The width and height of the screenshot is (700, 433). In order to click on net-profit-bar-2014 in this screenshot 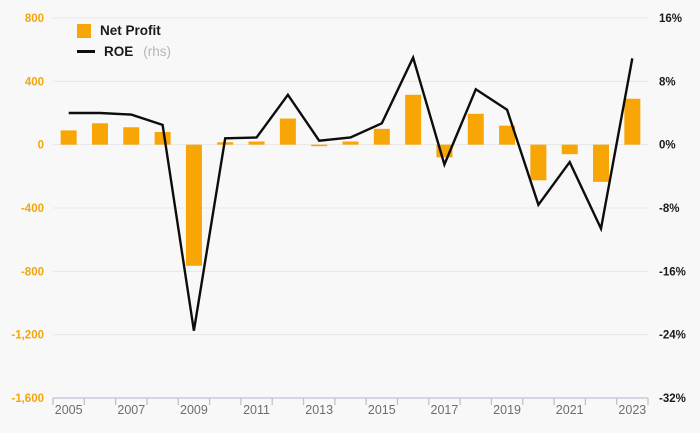, I will do `click(350, 143)`.